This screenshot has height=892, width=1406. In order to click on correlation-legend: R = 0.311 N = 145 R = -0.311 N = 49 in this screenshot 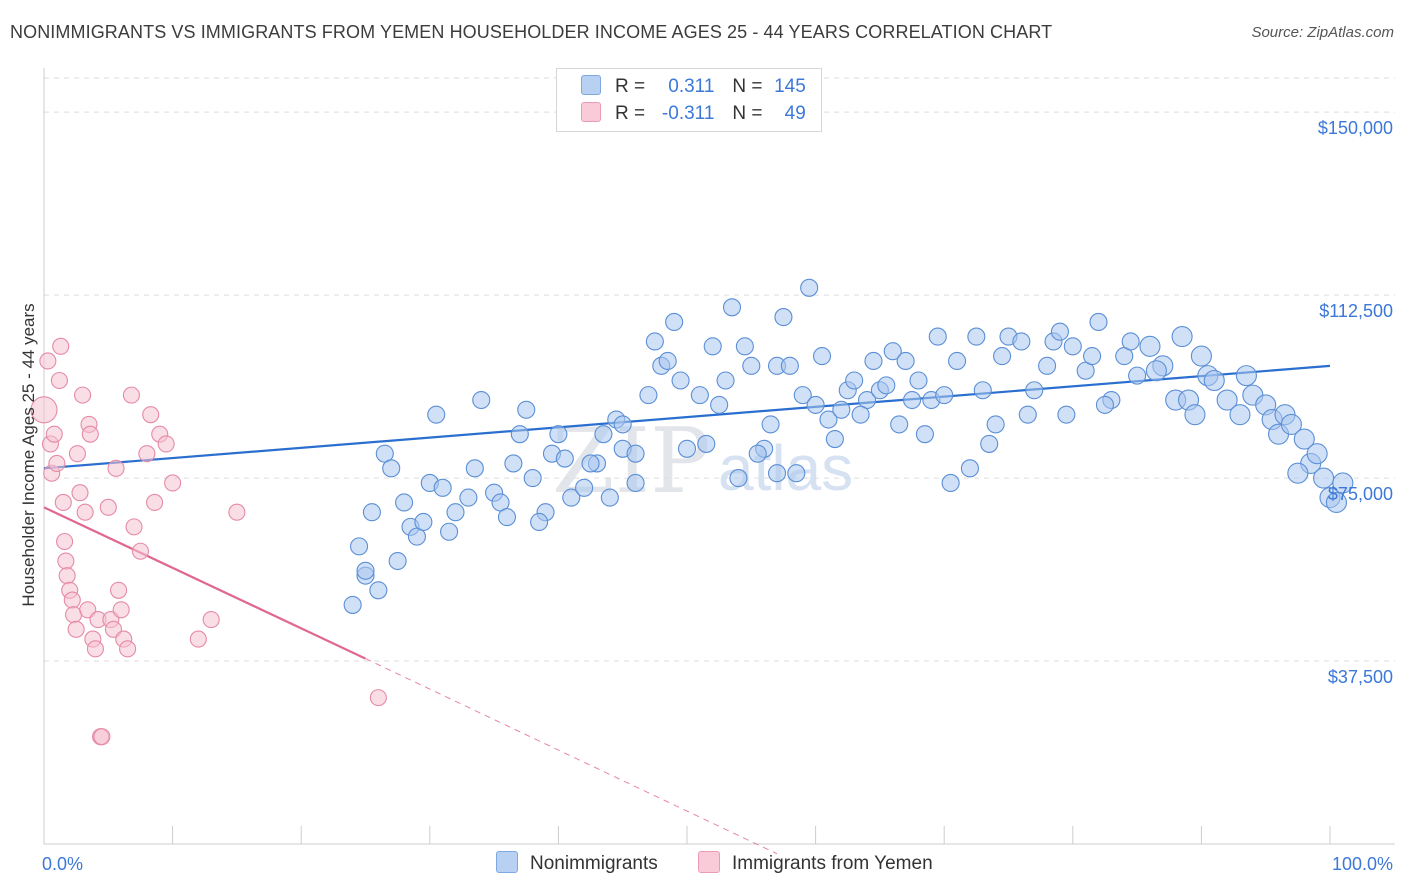, I will do `click(689, 100)`.